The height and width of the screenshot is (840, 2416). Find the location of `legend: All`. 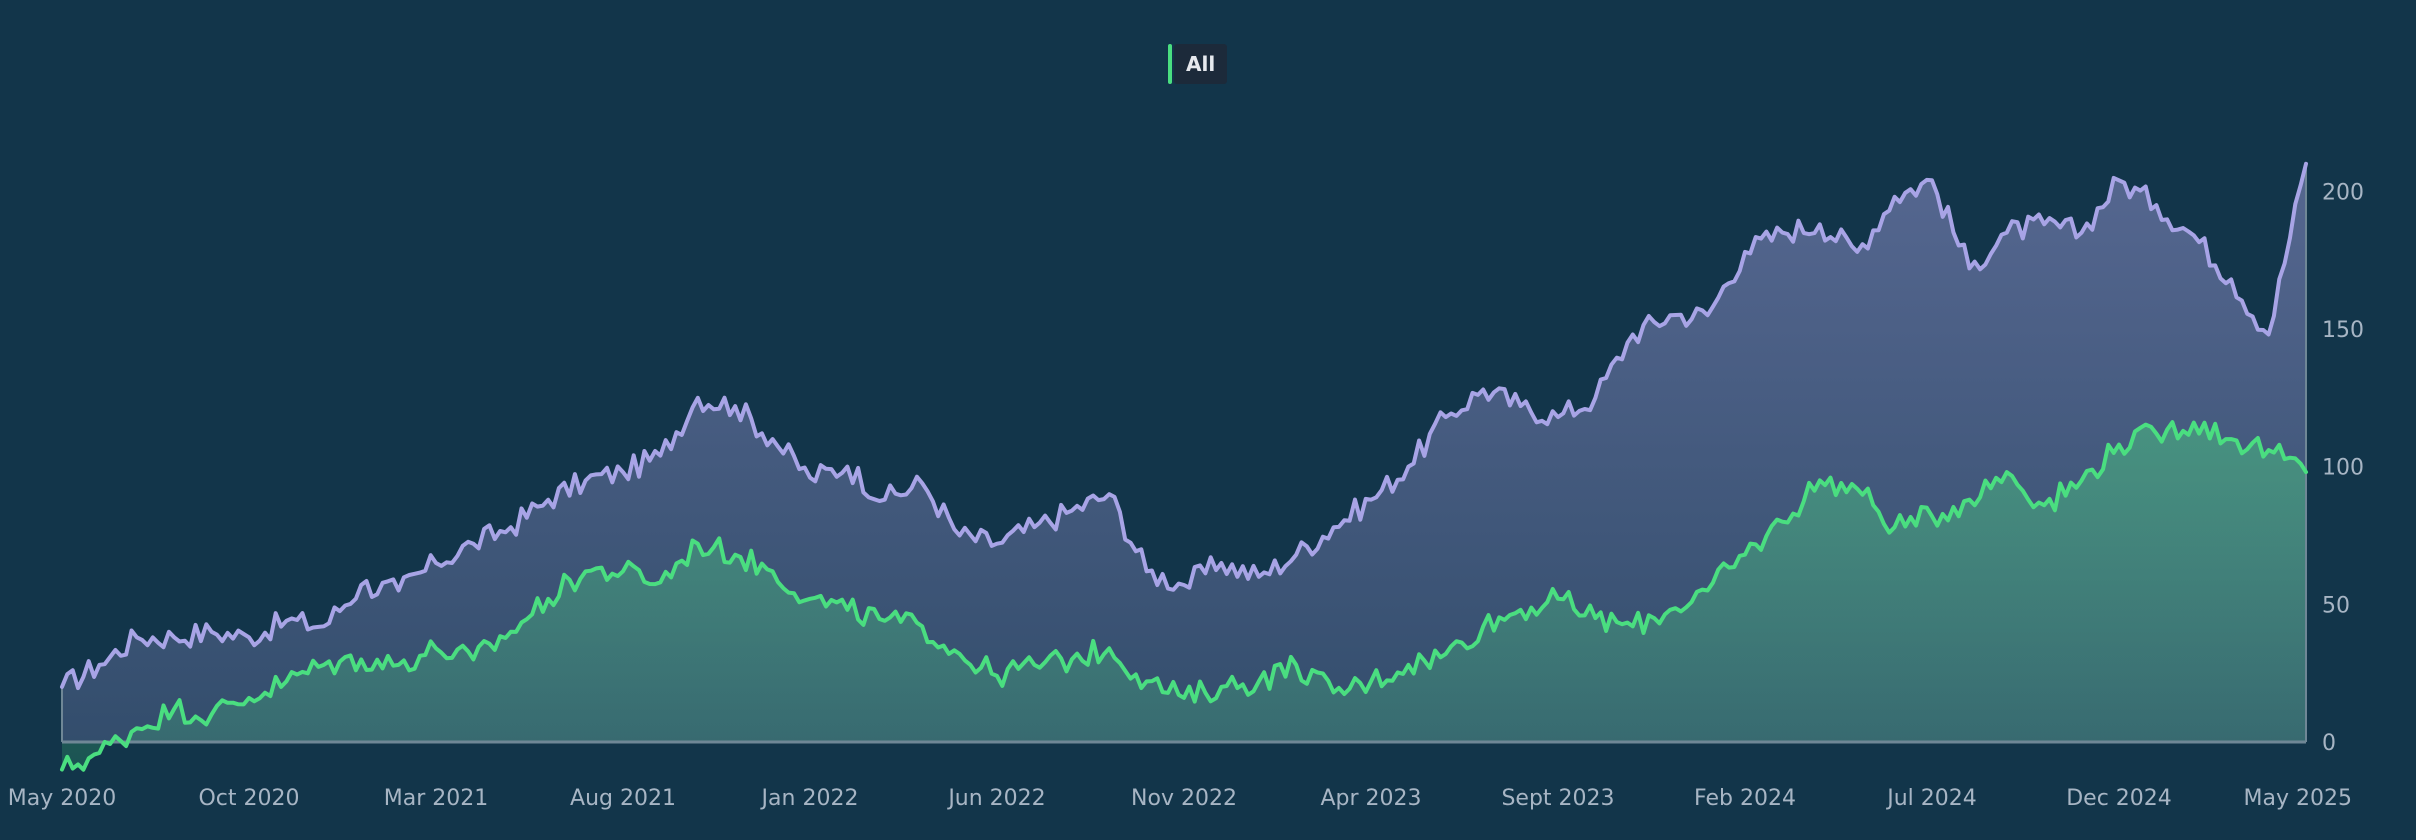

legend: All is located at coordinates (1198, 64).